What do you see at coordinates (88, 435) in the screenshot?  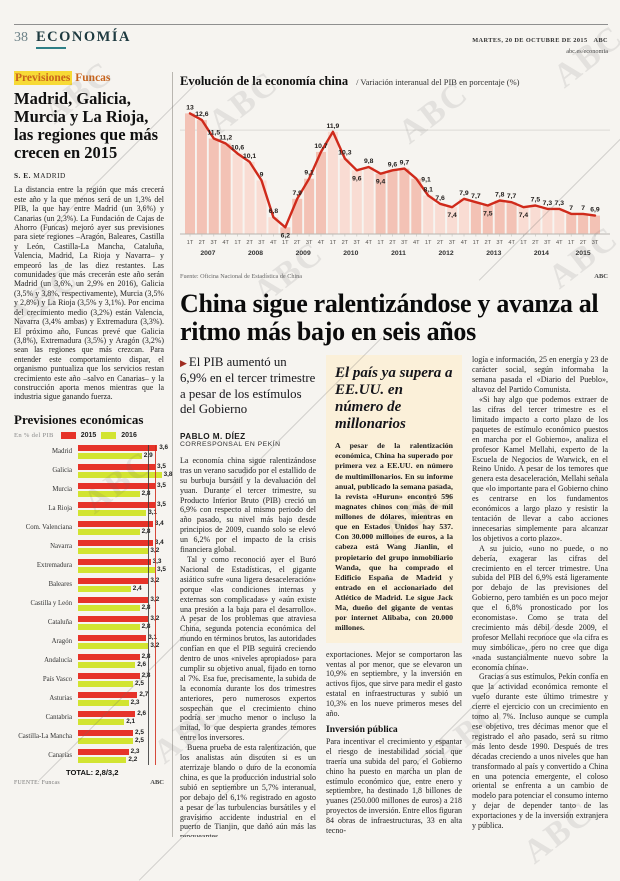 I see `legend-label-2015: 2015` at bounding box center [88, 435].